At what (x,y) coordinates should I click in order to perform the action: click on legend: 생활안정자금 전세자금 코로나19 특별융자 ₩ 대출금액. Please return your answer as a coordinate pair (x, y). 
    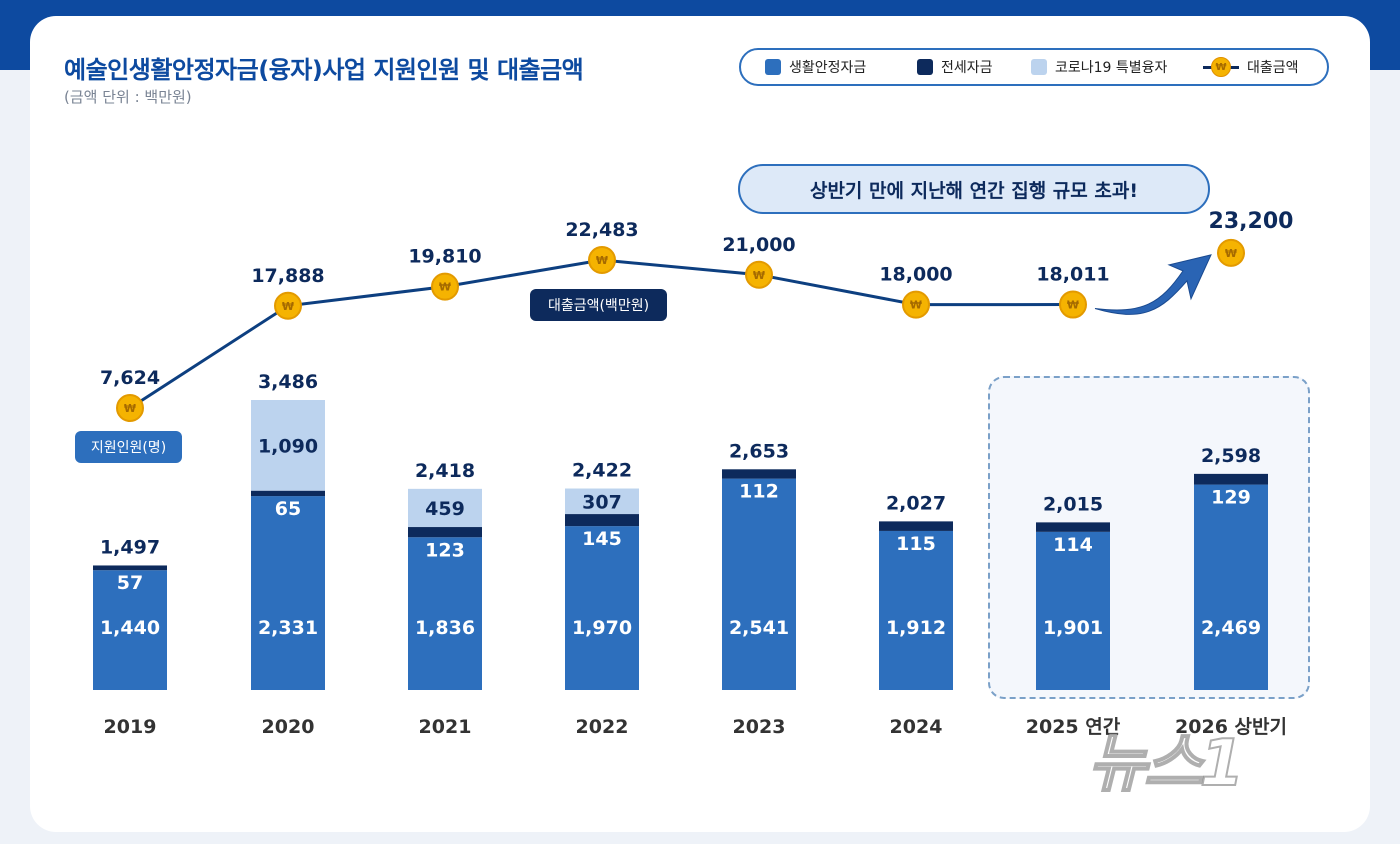
    Looking at the image, I should click on (1034, 67).